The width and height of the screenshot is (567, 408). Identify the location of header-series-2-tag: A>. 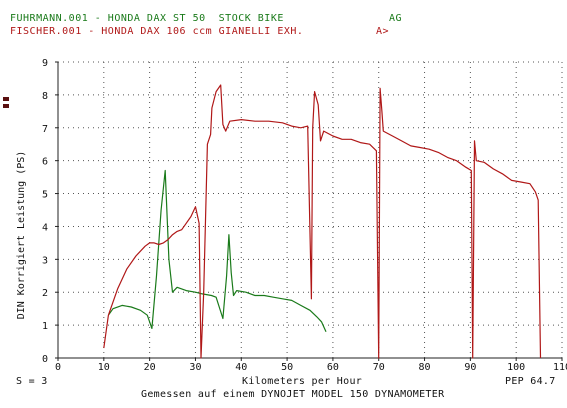
(383, 31).